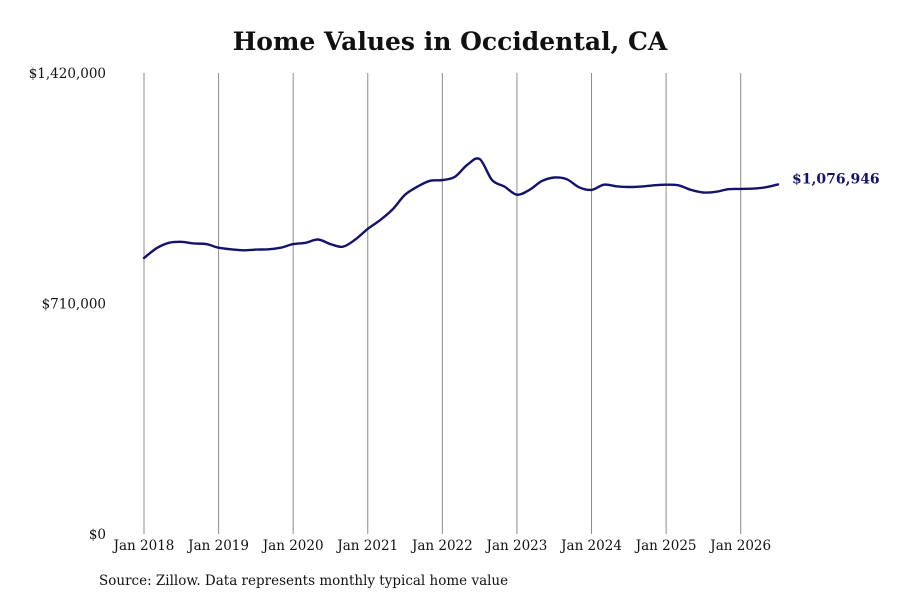 The width and height of the screenshot is (900, 600). Describe the element at coordinates (292, 546) in the screenshot. I see `x-tick-label: Jan 2020` at that location.